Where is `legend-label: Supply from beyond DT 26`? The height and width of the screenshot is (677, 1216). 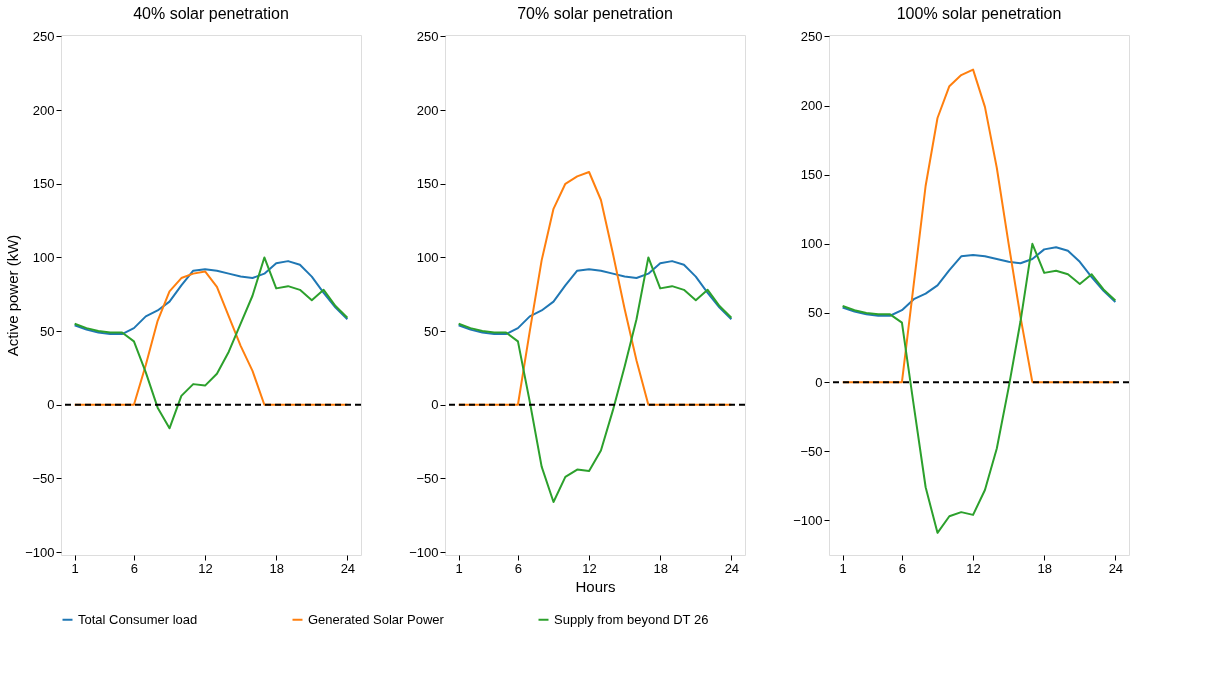 legend-label: Supply from beyond DT 26 is located at coordinates (631, 619).